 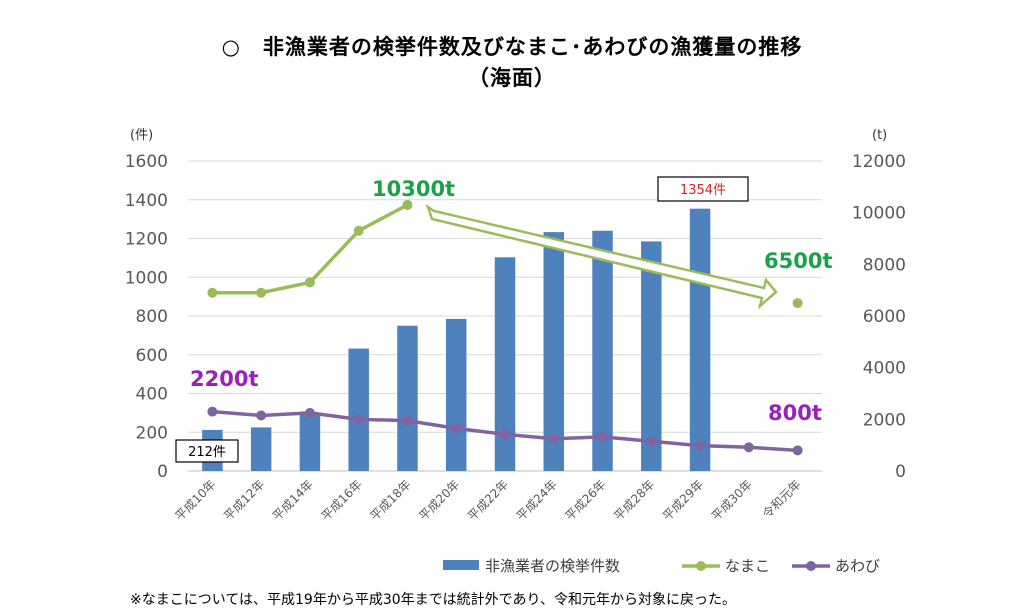 What do you see at coordinates (732, 500) in the screenshot?
I see `category-label: 平成30年` at bounding box center [732, 500].